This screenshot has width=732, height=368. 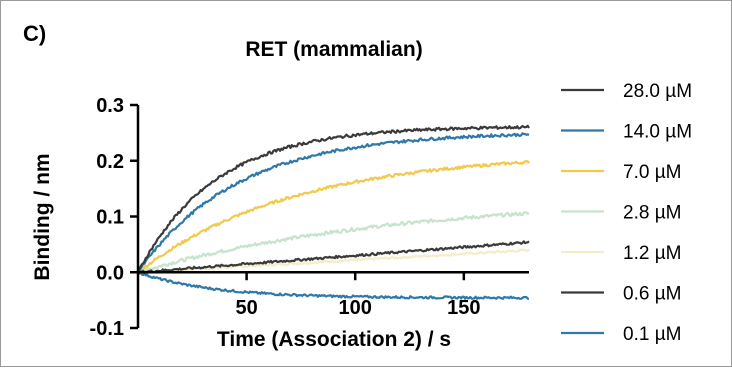 What do you see at coordinates (333, 49) in the screenshot?
I see `chart-title: RET (mammalian)` at bounding box center [333, 49].